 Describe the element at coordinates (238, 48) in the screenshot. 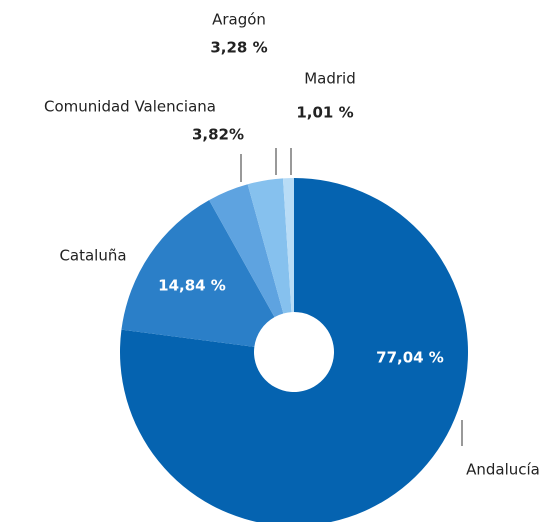

I see `value-label: 3,28 %` at that location.